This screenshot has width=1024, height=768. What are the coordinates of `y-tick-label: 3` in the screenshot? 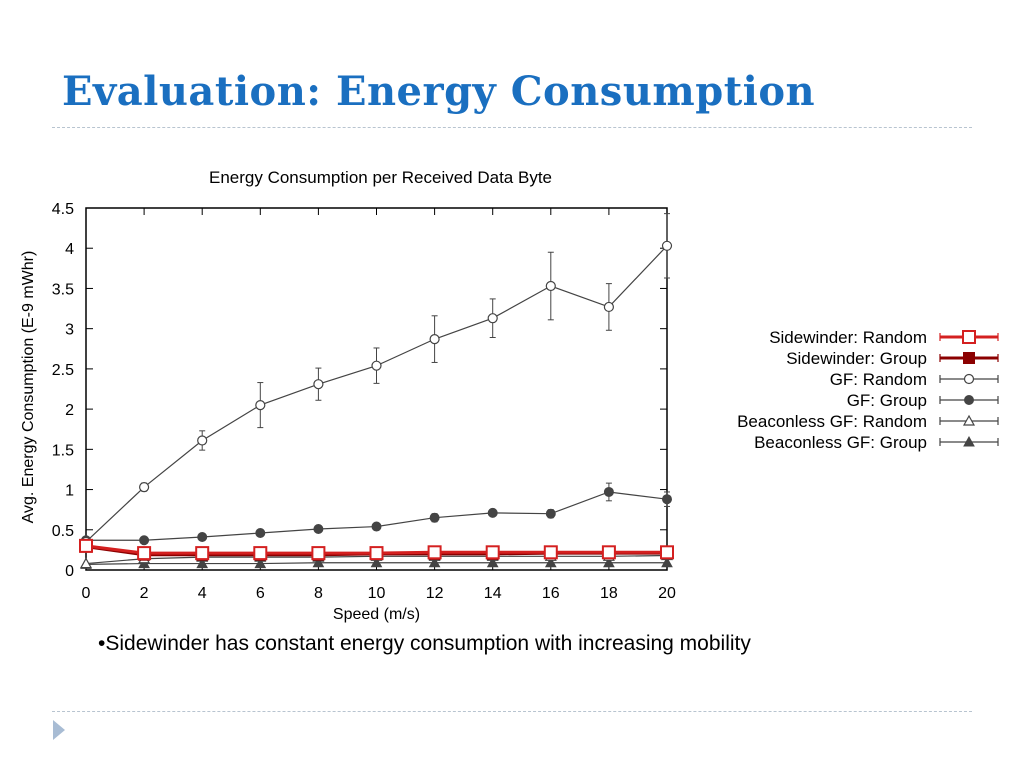 It's located at (69, 330).